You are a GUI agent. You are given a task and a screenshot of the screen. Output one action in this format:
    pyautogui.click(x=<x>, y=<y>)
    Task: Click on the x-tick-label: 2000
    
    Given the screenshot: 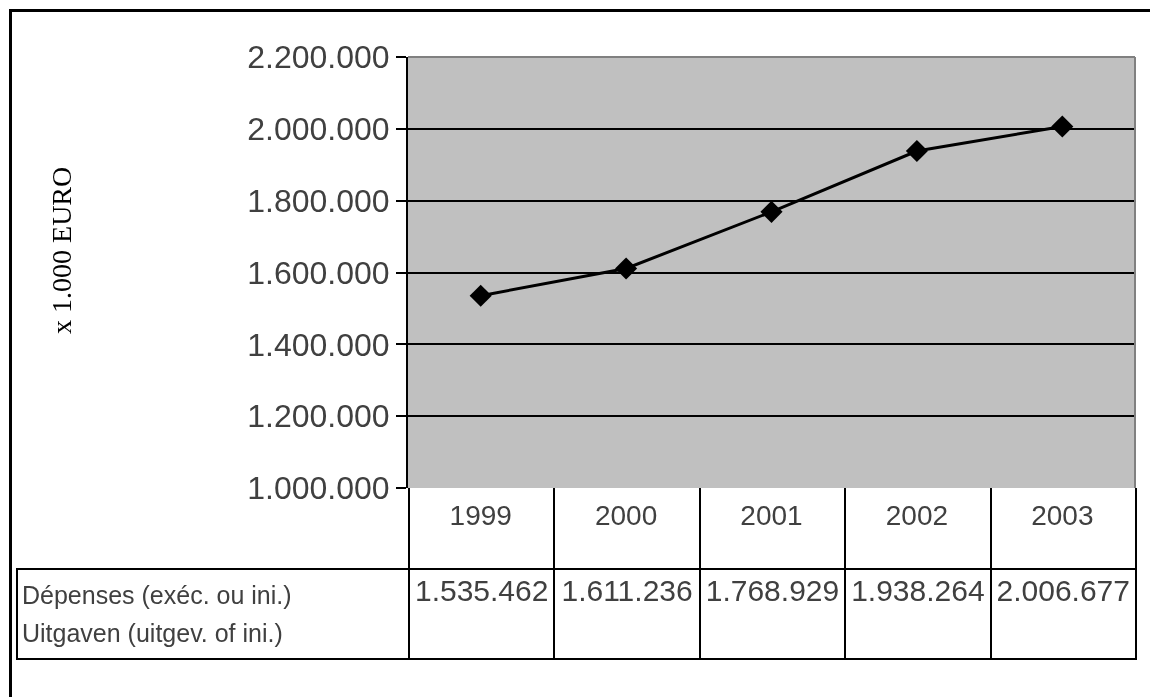 What is the action you would take?
    pyautogui.click(x=626, y=515)
    